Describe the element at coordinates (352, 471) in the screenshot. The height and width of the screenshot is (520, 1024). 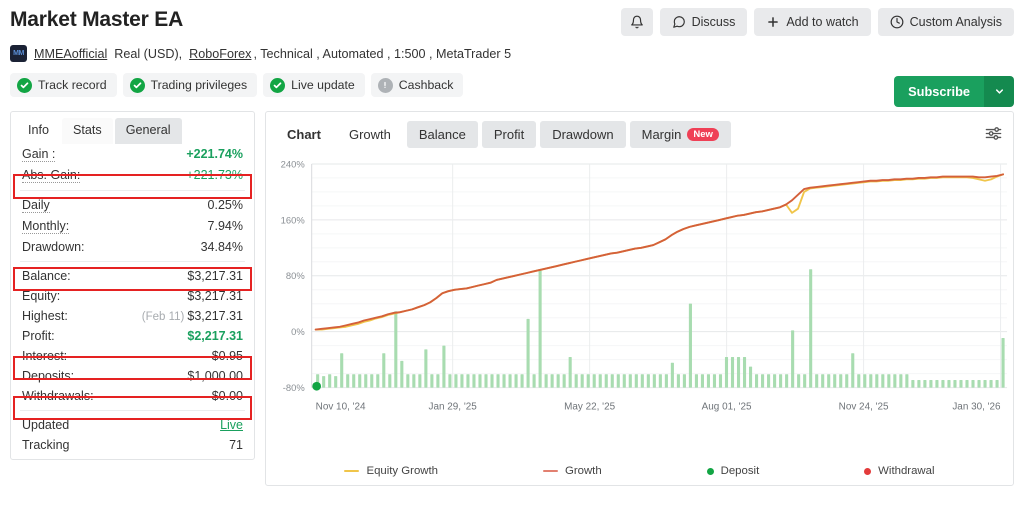
I see `legend-line-swatch` at that location.